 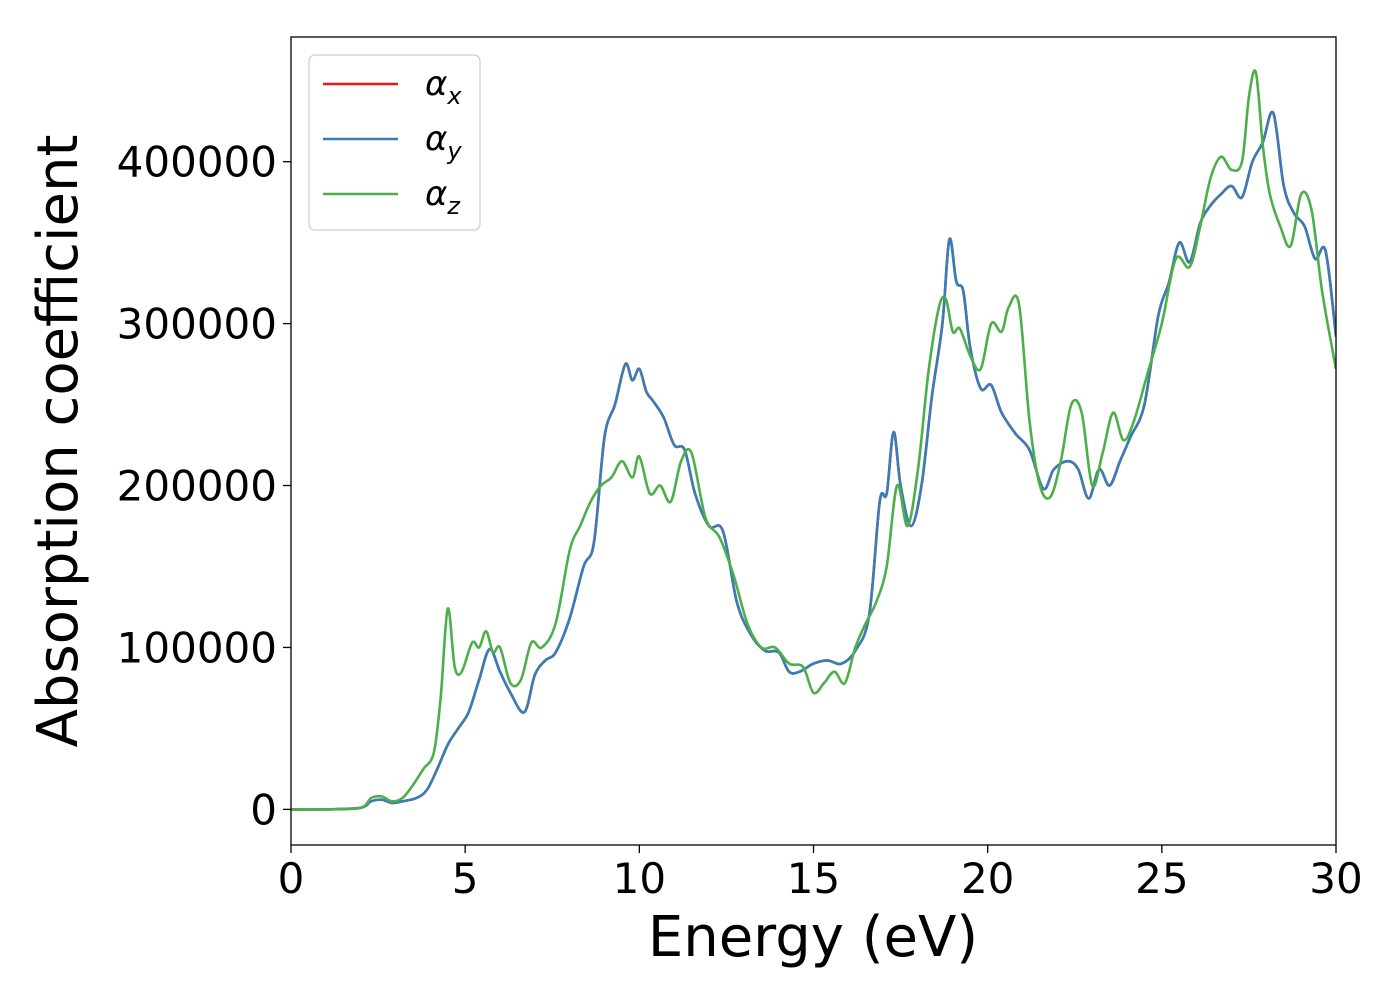 What do you see at coordinates (813, 937) in the screenshot?
I see `x-axis-title: Energy (eV)` at bounding box center [813, 937].